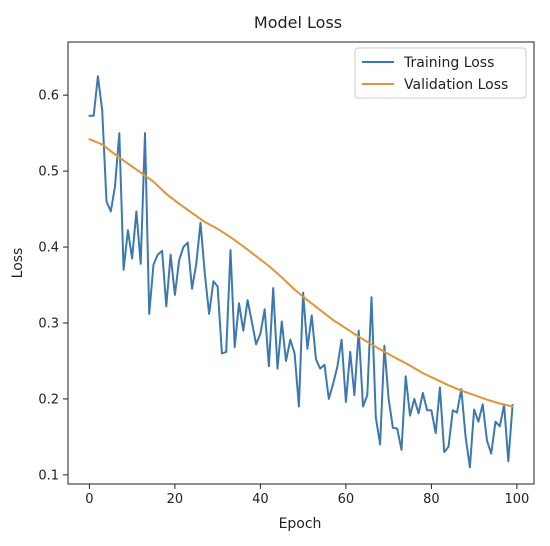 The height and width of the screenshot is (546, 550). I want to click on x-tick-label: 80, so click(431, 499).